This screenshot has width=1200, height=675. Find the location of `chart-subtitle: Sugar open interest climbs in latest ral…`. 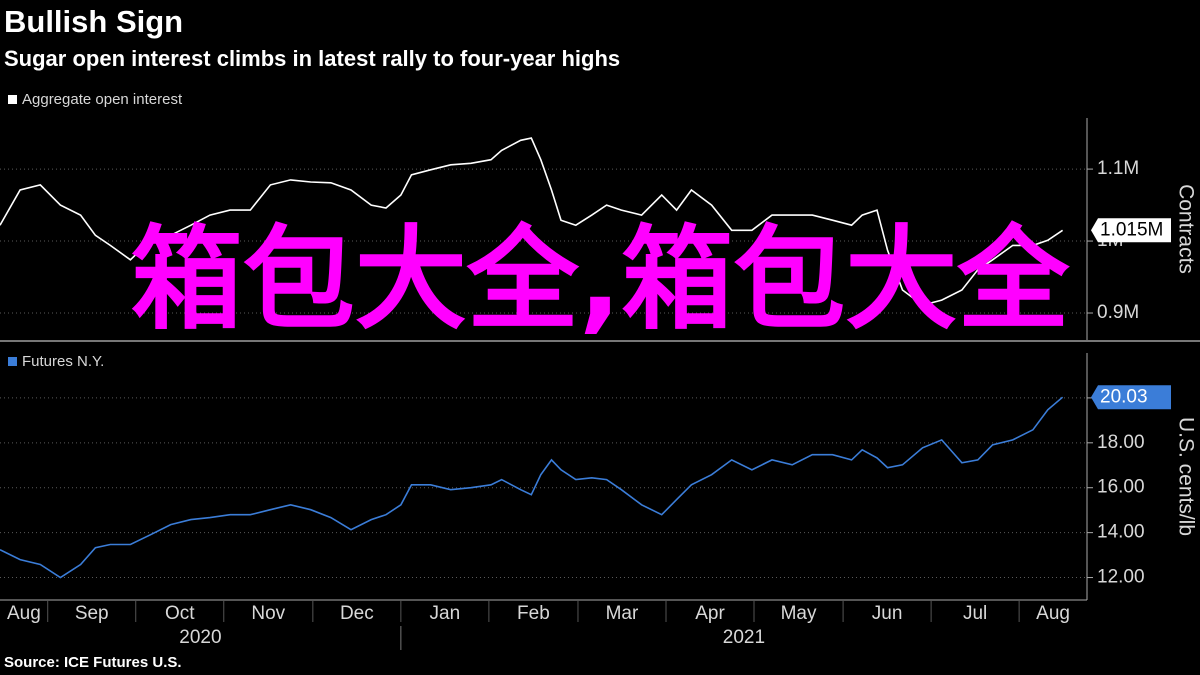

chart-subtitle: Sugar open interest climbs in latest ral… is located at coordinates (312, 58).